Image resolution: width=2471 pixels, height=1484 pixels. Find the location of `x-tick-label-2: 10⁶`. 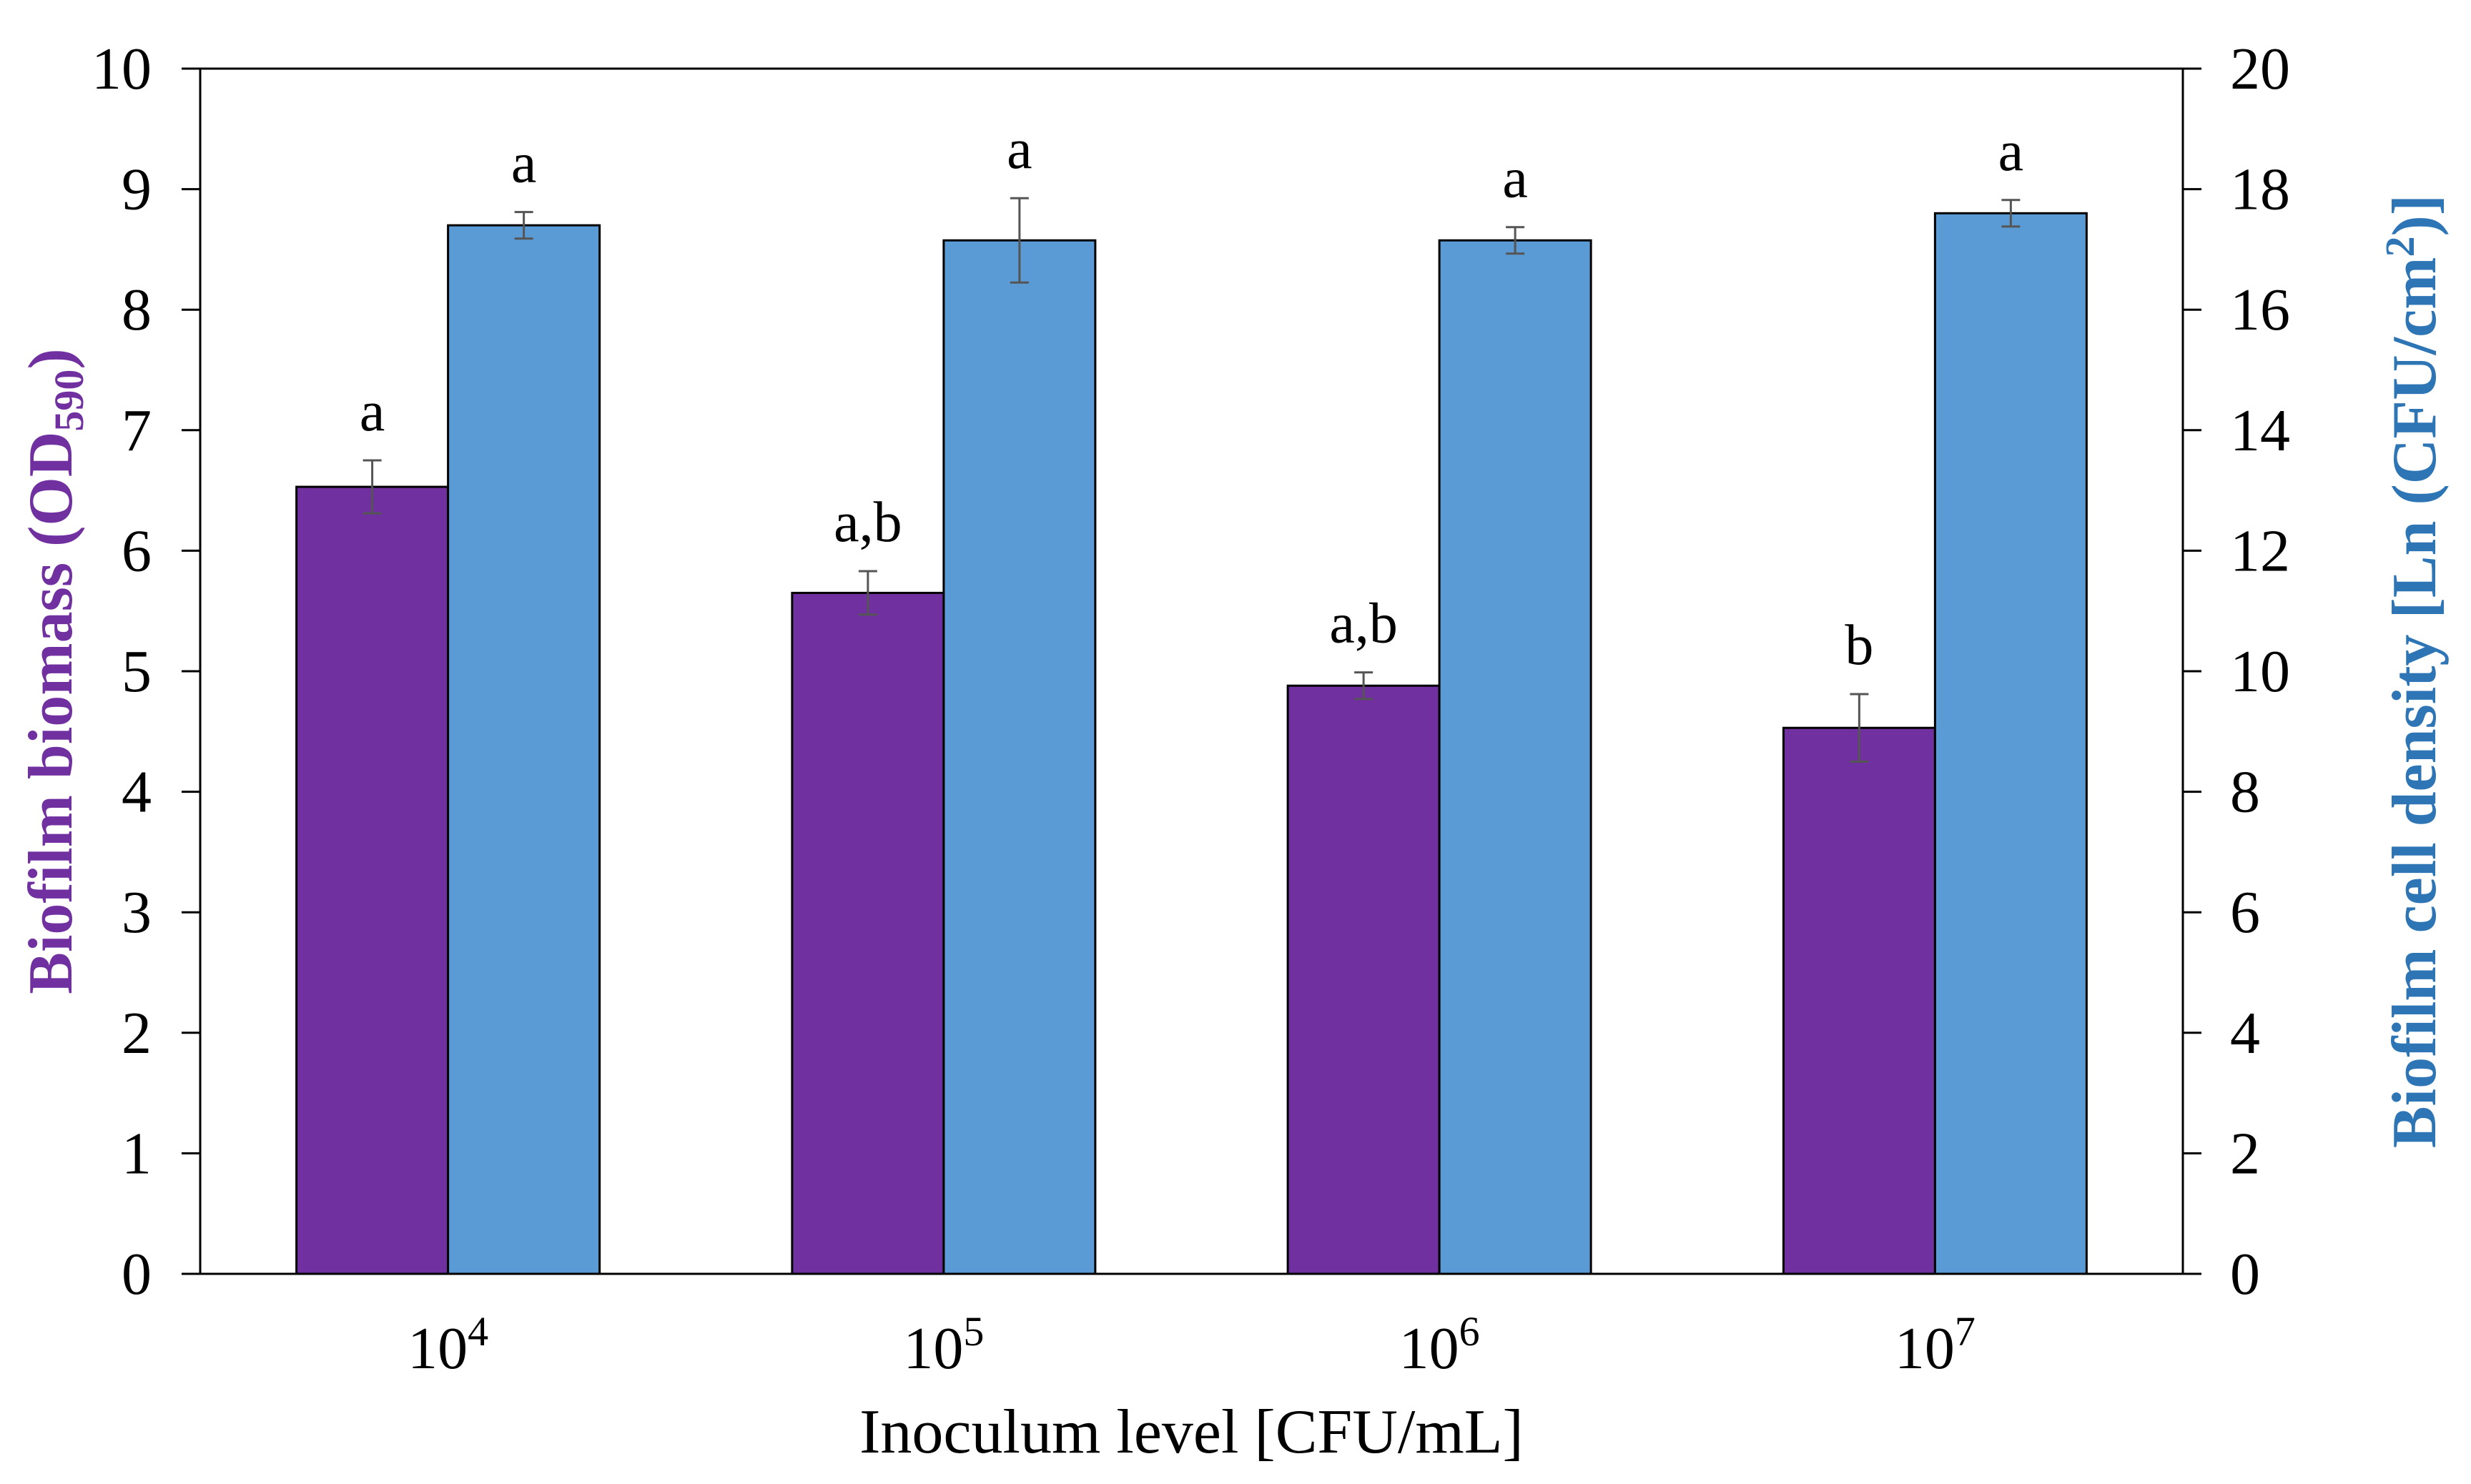

x-tick-label-2: 10⁶ is located at coordinates (1439, 1345).